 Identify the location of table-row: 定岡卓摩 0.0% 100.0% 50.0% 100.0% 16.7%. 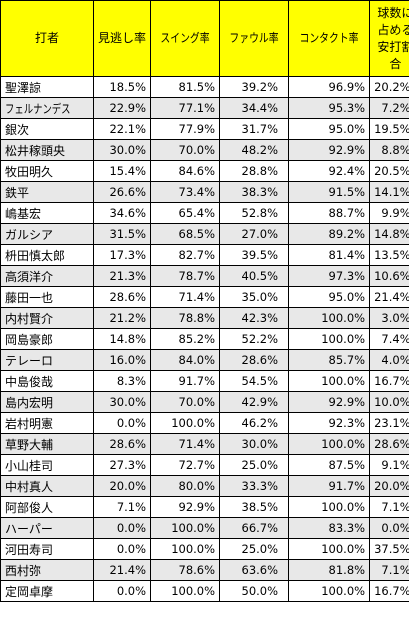
(204, 591).